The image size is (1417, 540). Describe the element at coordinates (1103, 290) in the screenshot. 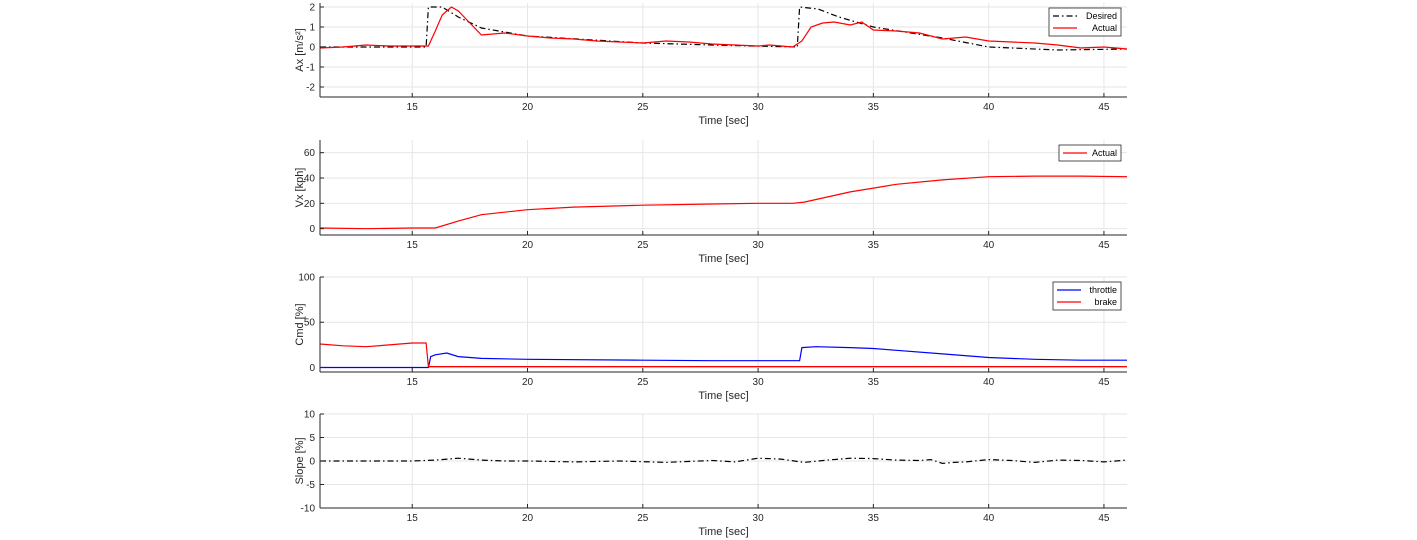

I see `legend-label: throttle` at that location.